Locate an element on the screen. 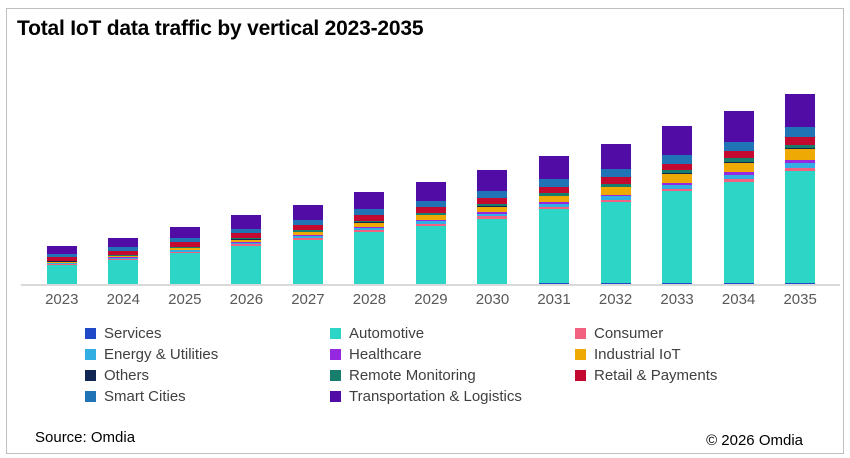 The height and width of the screenshot is (458, 850). x-axis-line is located at coordinates (430, 285).